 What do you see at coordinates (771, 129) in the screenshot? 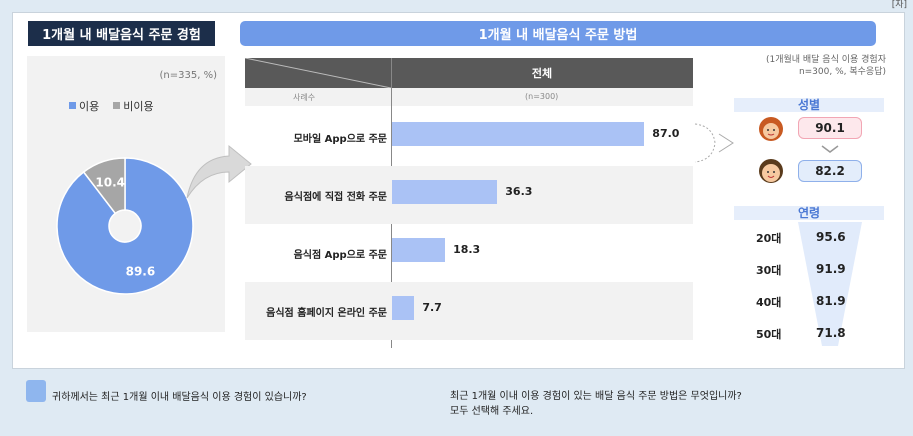
I see `female-face-icon` at bounding box center [771, 129].